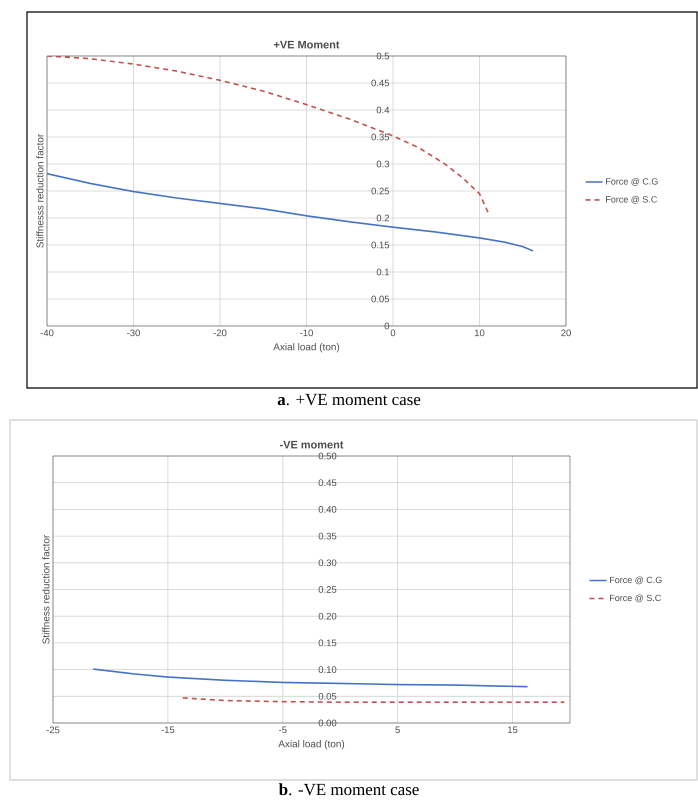  What do you see at coordinates (566, 333) in the screenshot?
I see `x-tick-label: 20` at bounding box center [566, 333].